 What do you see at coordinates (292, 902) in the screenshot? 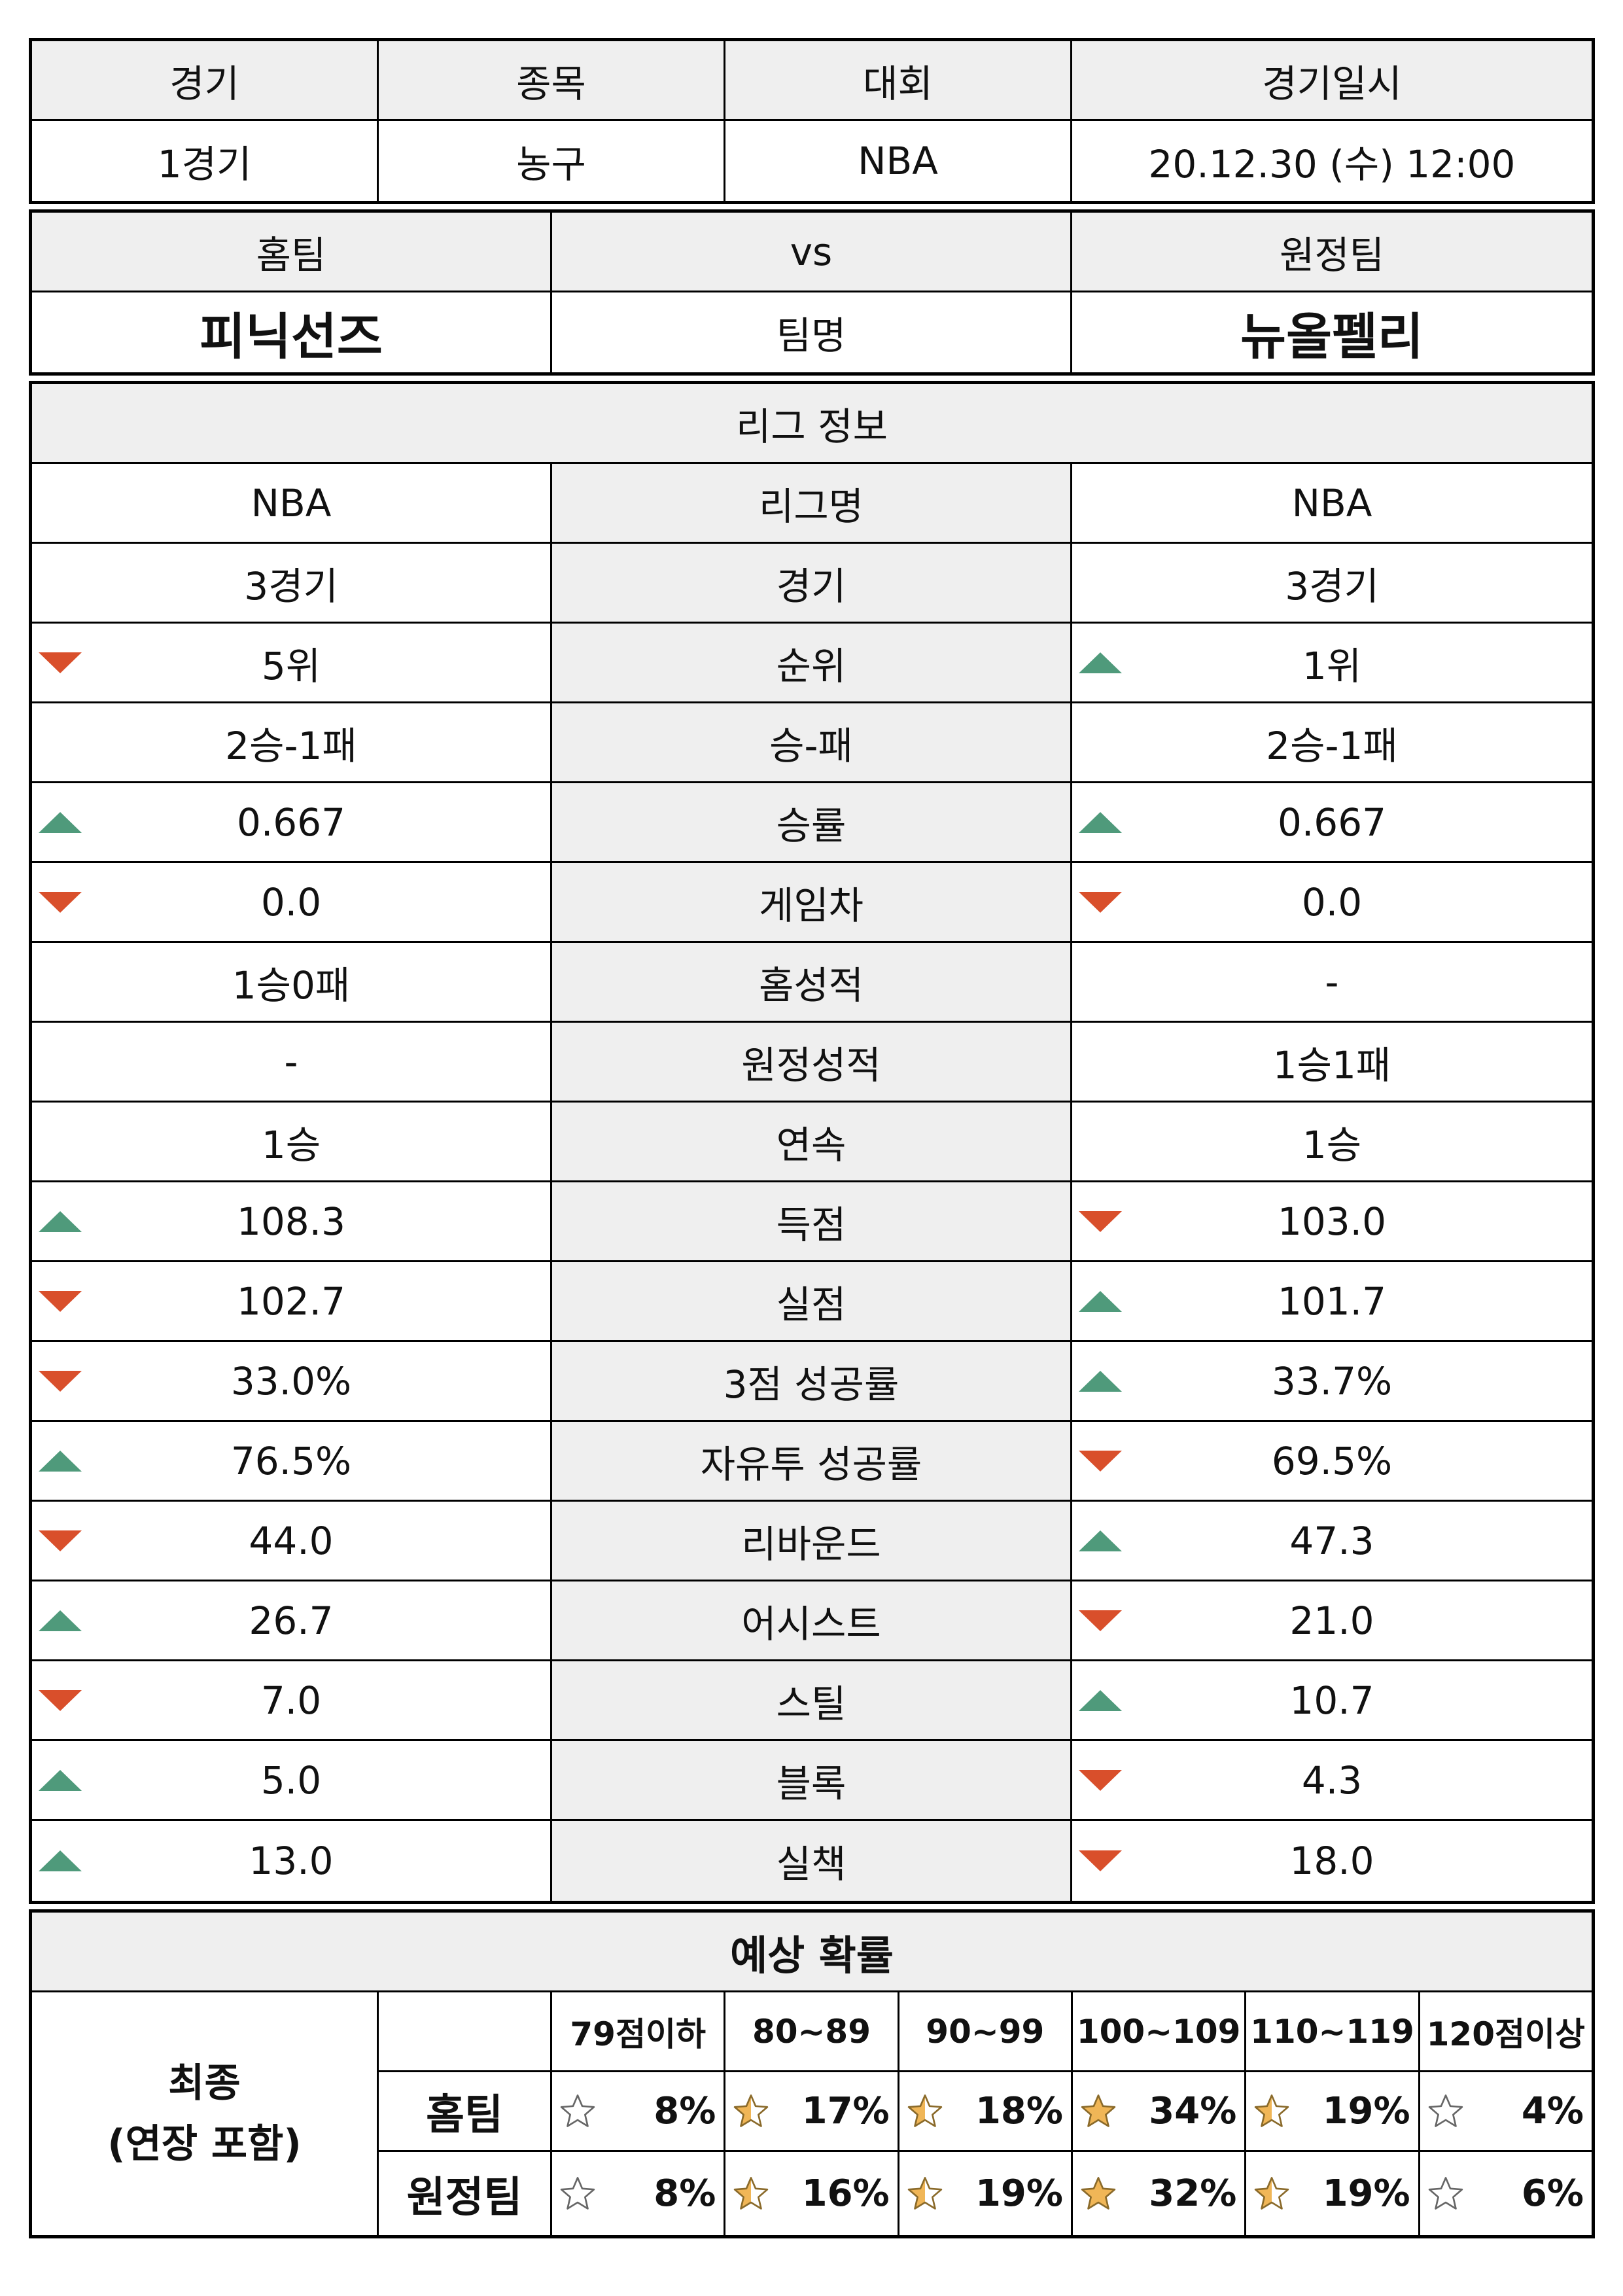
I see `home-stat-cell: 0.0` at bounding box center [292, 902].